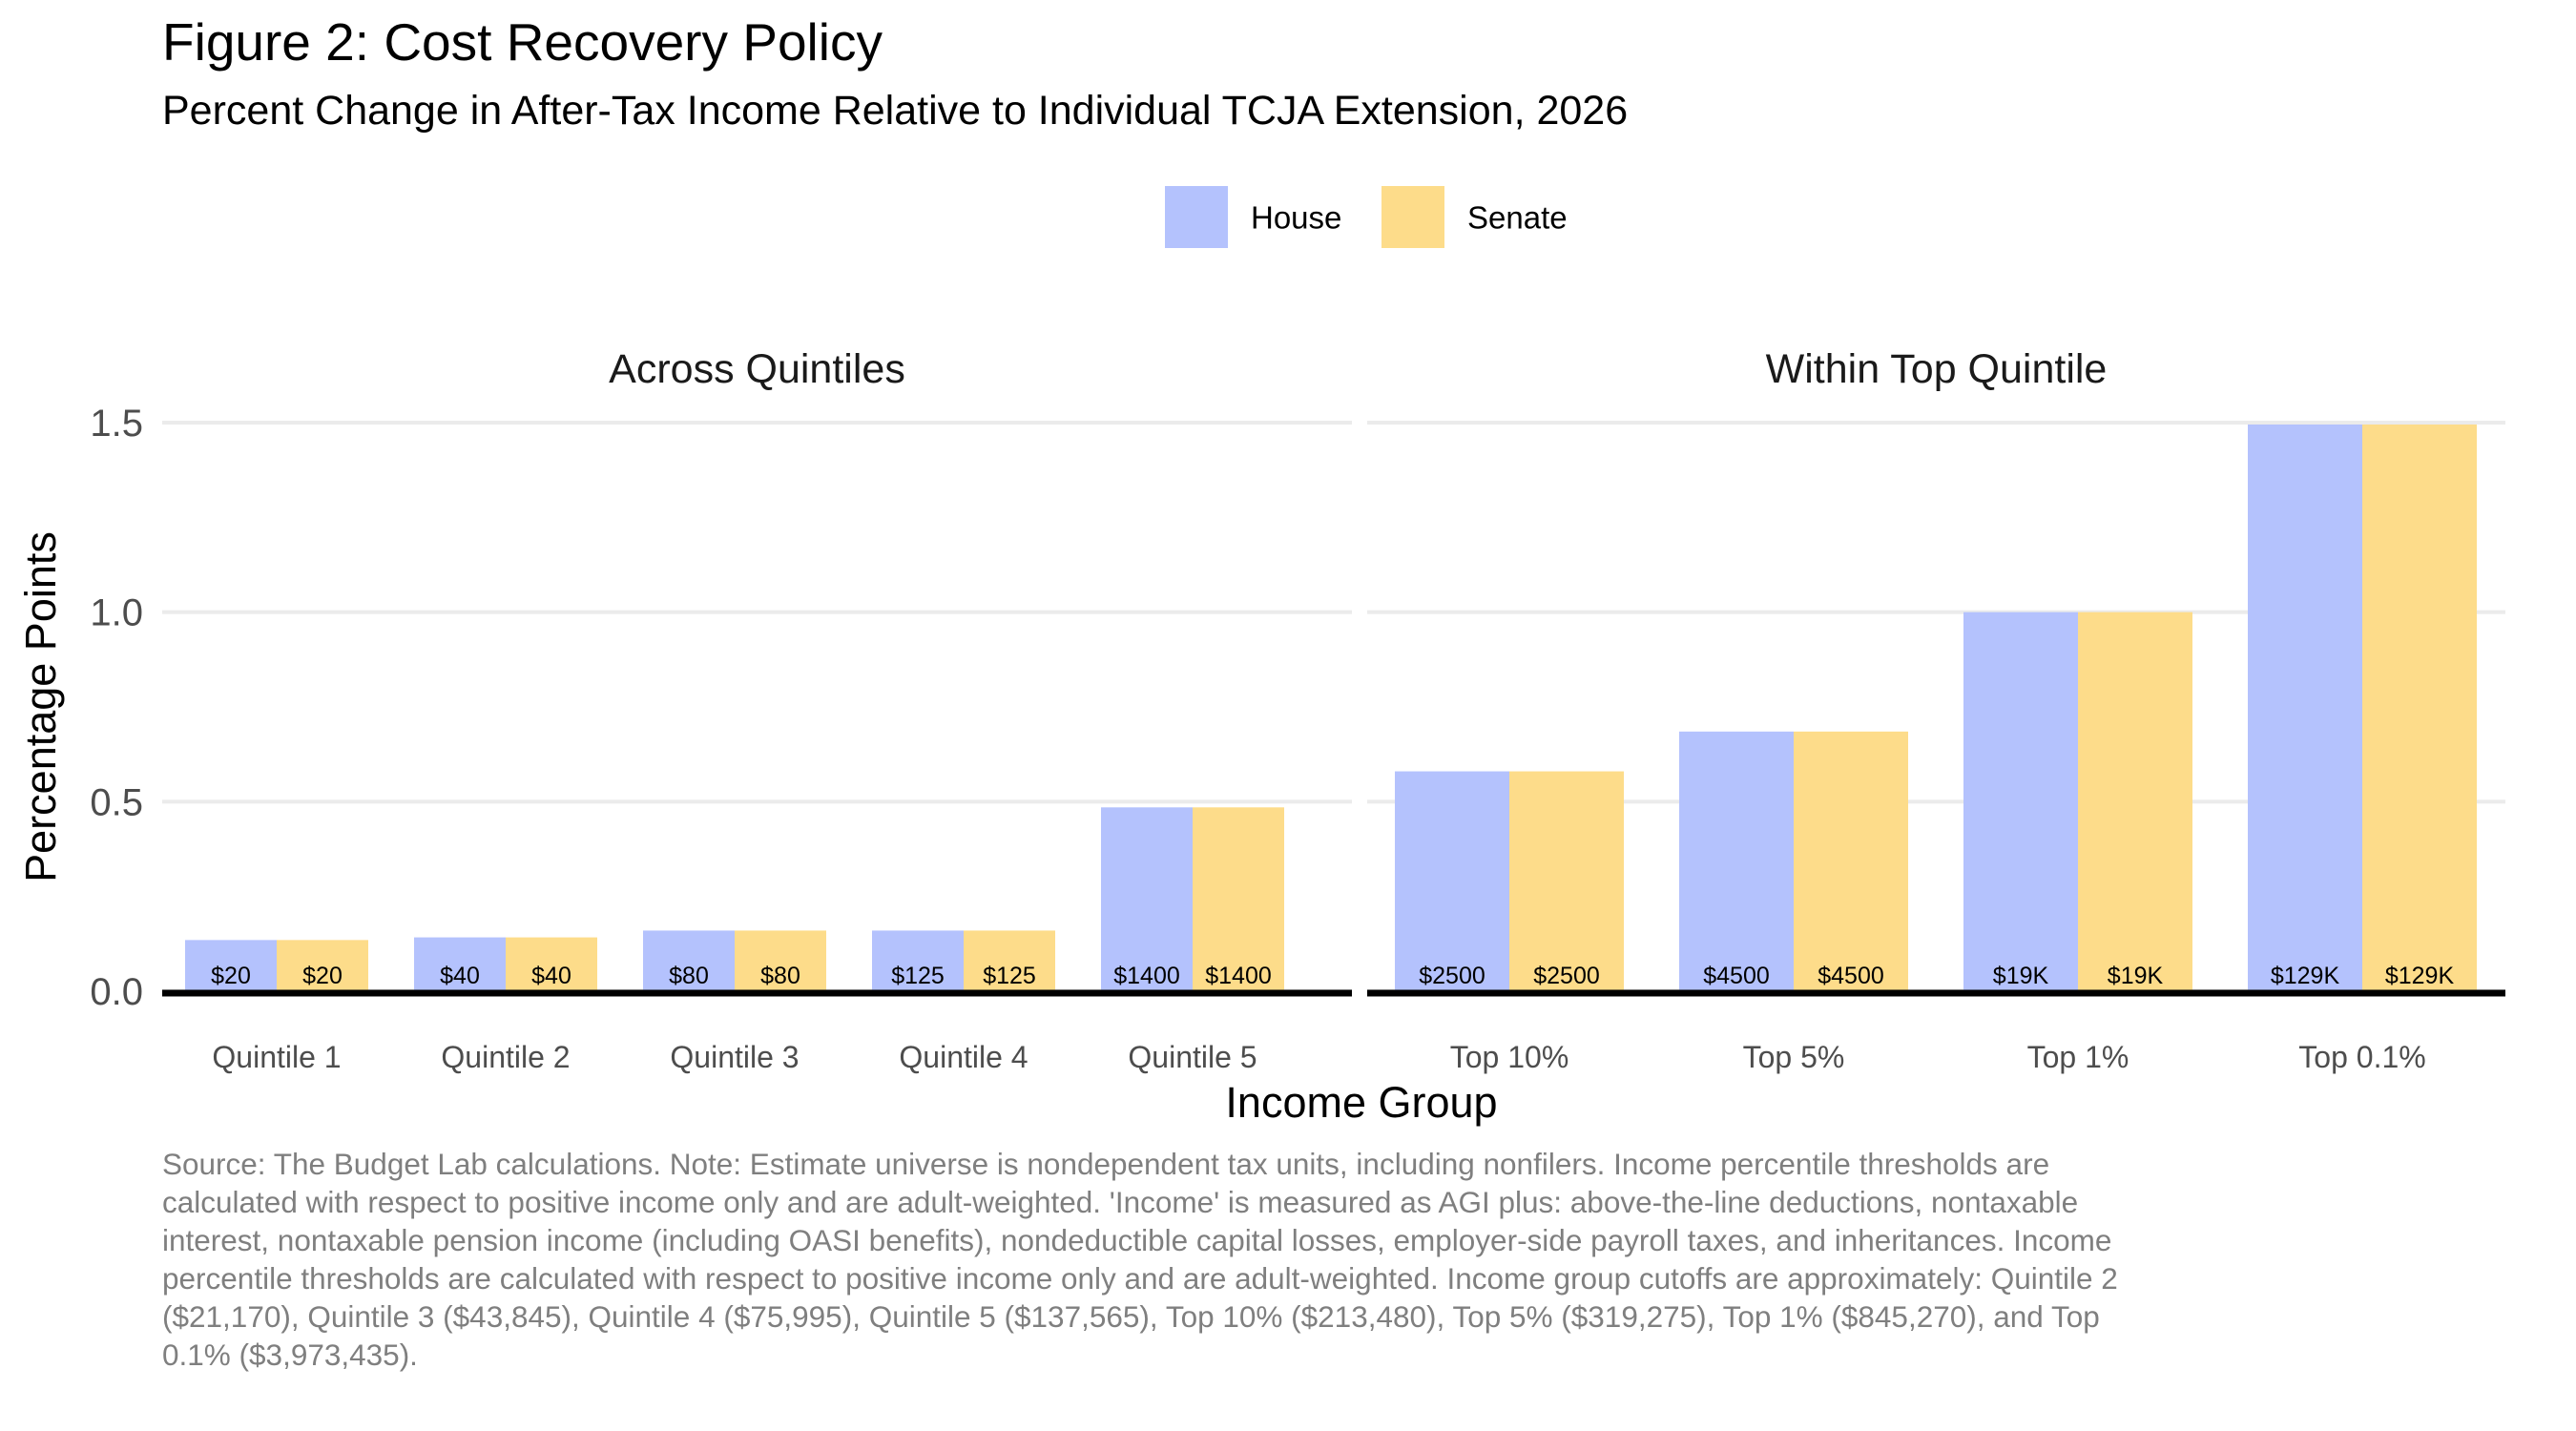 The image size is (2576, 1431). Describe the element at coordinates (1412, 217) in the screenshot. I see `legend-swatch-senate` at that location.